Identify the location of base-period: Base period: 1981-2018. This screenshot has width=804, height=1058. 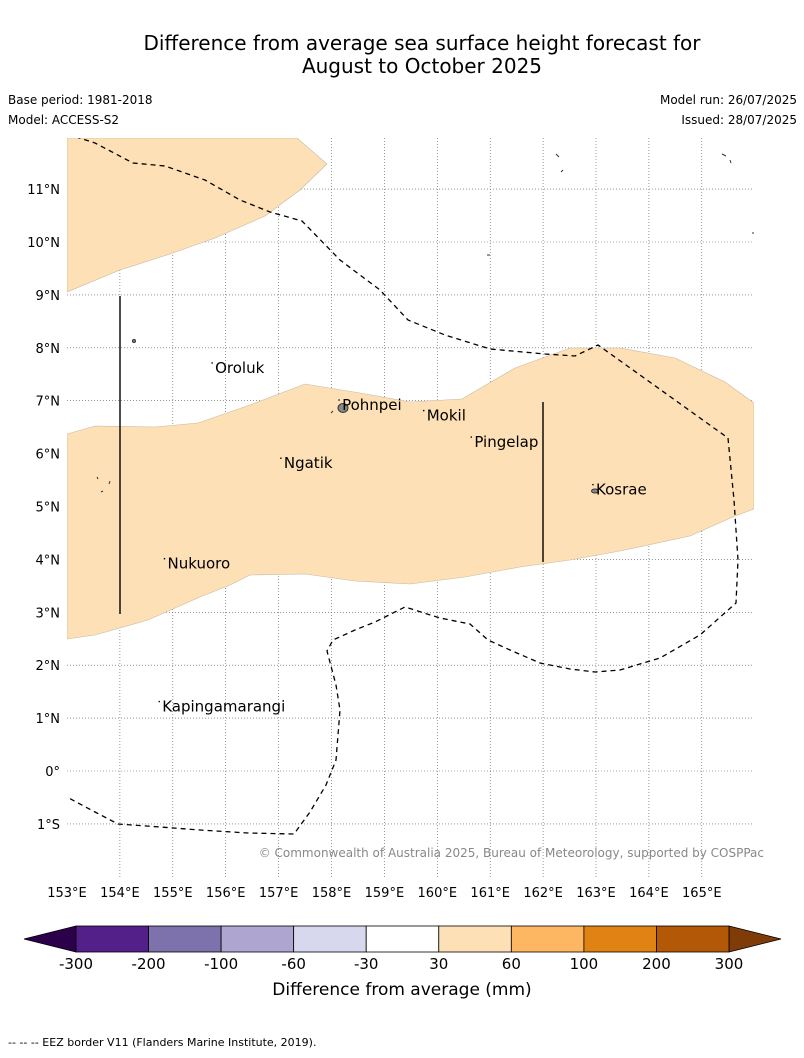
(80, 100).